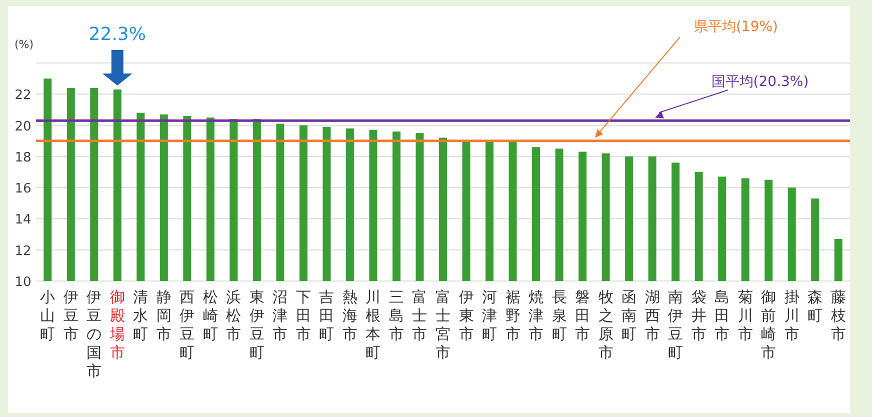 Image resolution: width=872 pixels, height=417 pixels. What do you see at coordinates (559, 315) in the screenshot?
I see `x-tick-label: 長泉町` at bounding box center [559, 315].